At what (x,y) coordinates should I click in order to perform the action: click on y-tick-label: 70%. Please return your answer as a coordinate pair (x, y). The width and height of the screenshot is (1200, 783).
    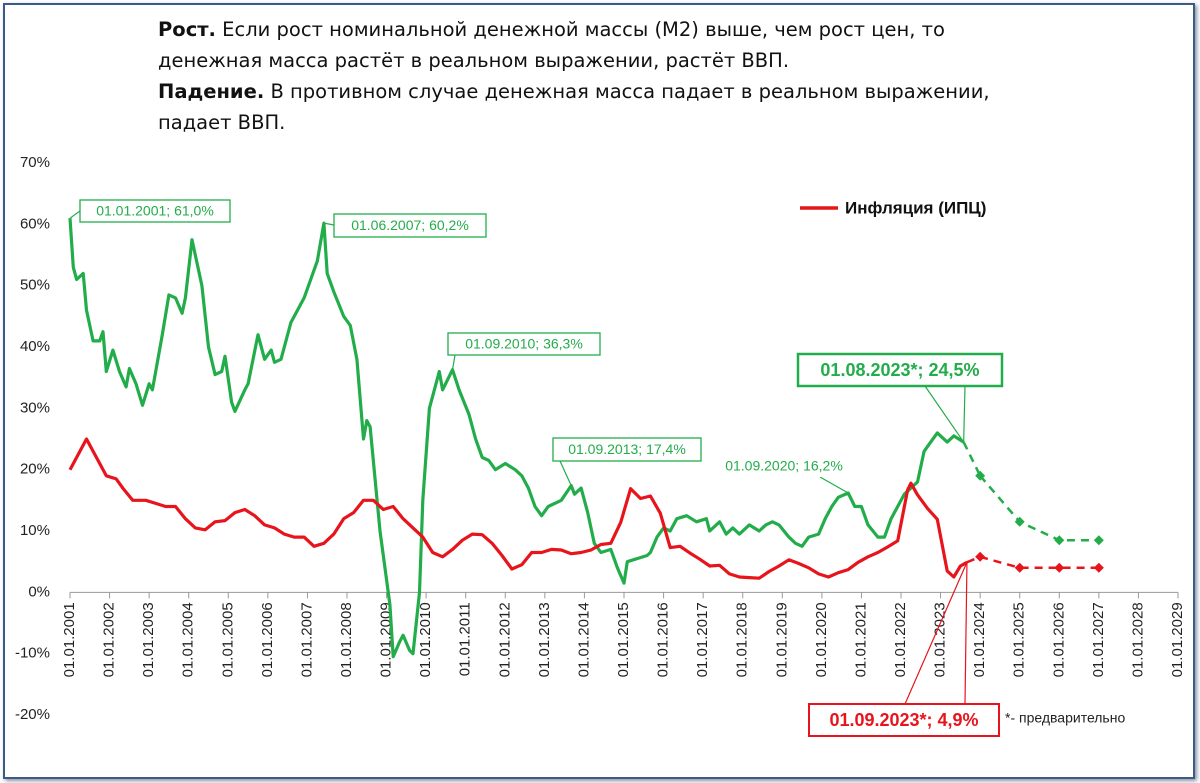
    Looking at the image, I should click on (35, 162).